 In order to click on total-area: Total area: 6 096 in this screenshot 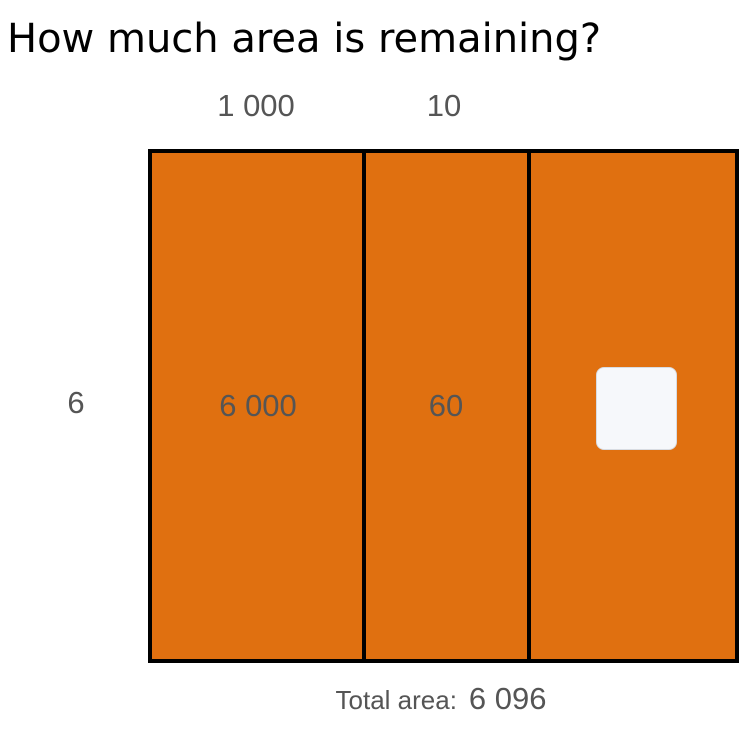, I will do `click(441, 699)`.